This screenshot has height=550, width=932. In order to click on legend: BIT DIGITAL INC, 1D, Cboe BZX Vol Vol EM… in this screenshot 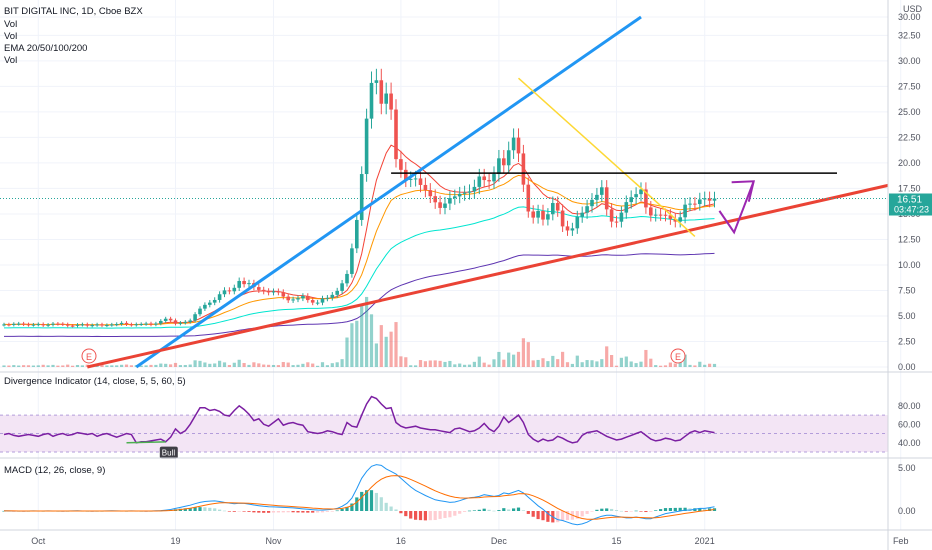, I will do `click(73, 36)`.